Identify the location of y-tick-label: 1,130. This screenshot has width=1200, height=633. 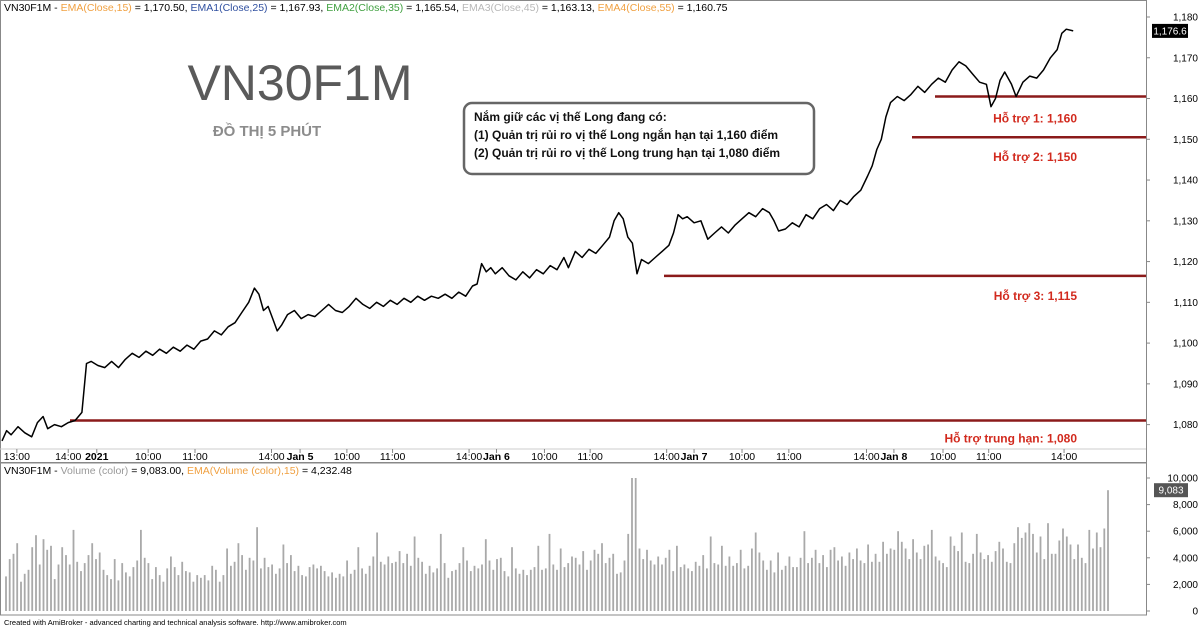
(1185, 221).